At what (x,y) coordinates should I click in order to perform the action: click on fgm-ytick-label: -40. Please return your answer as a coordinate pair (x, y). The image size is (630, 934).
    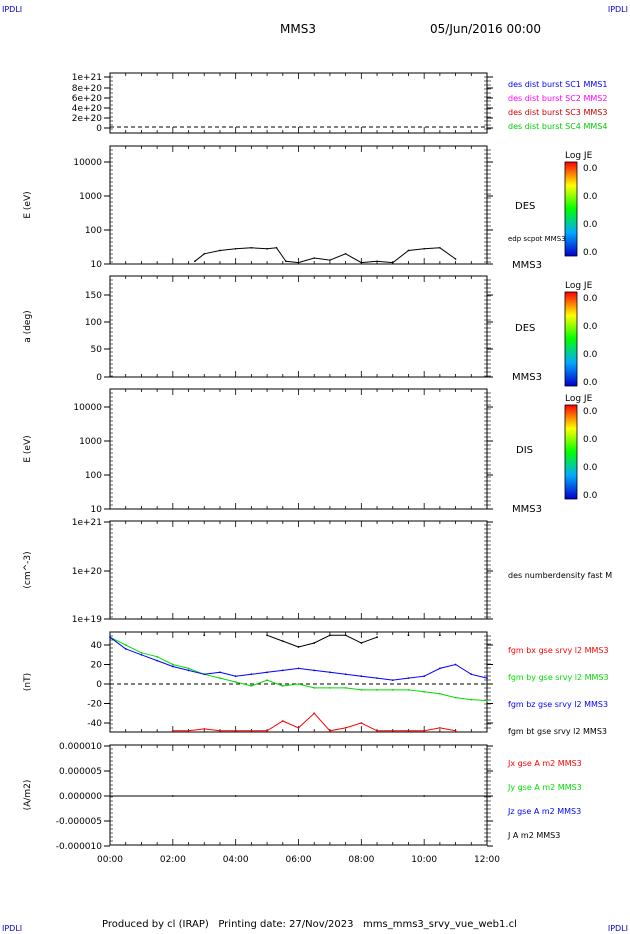
    Looking at the image, I should click on (94, 724).